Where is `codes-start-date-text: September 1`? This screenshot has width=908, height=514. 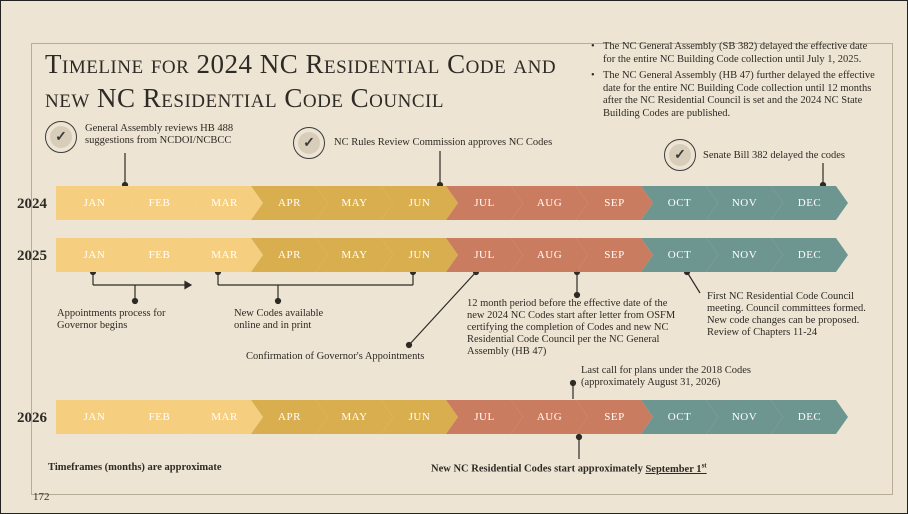
codes-start-date-text: September 1 is located at coordinates (673, 469).